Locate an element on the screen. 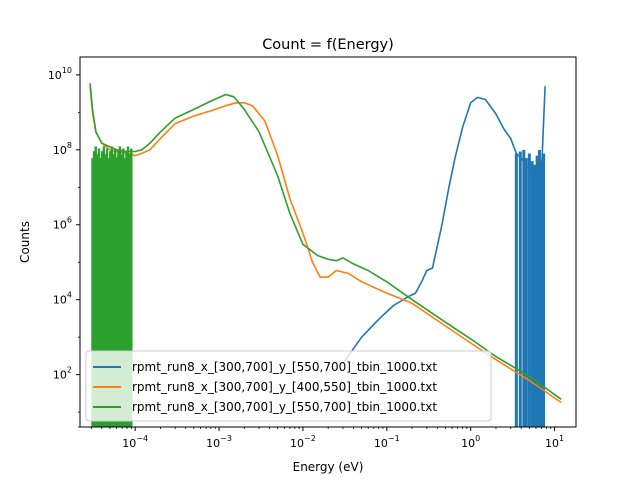 This screenshot has height=484, width=640. x-tick-label: 10⁻³ is located at coordinates (219, 442).